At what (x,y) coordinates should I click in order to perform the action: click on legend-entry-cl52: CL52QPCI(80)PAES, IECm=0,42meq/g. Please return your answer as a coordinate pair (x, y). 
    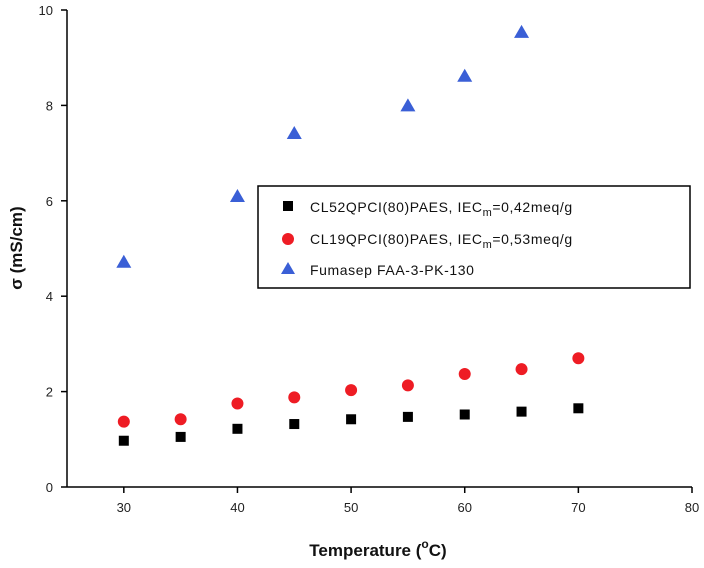
    Looking at the image, I should click on (428, 209).